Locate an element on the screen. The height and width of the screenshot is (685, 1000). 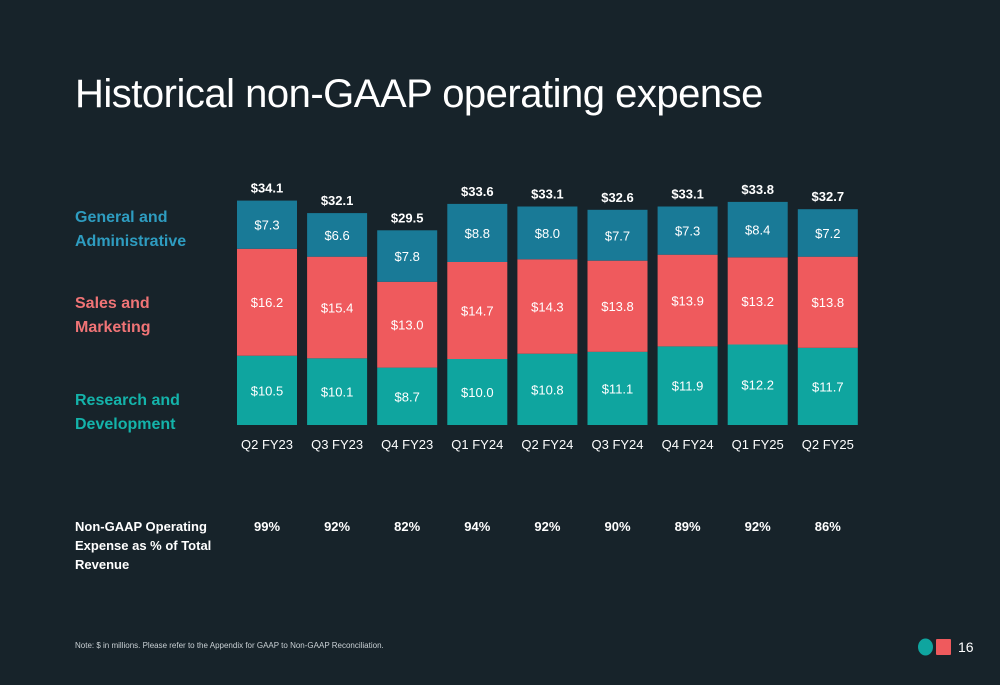
segment-label-ga: $8.0 is located at coordinates (547, 233).